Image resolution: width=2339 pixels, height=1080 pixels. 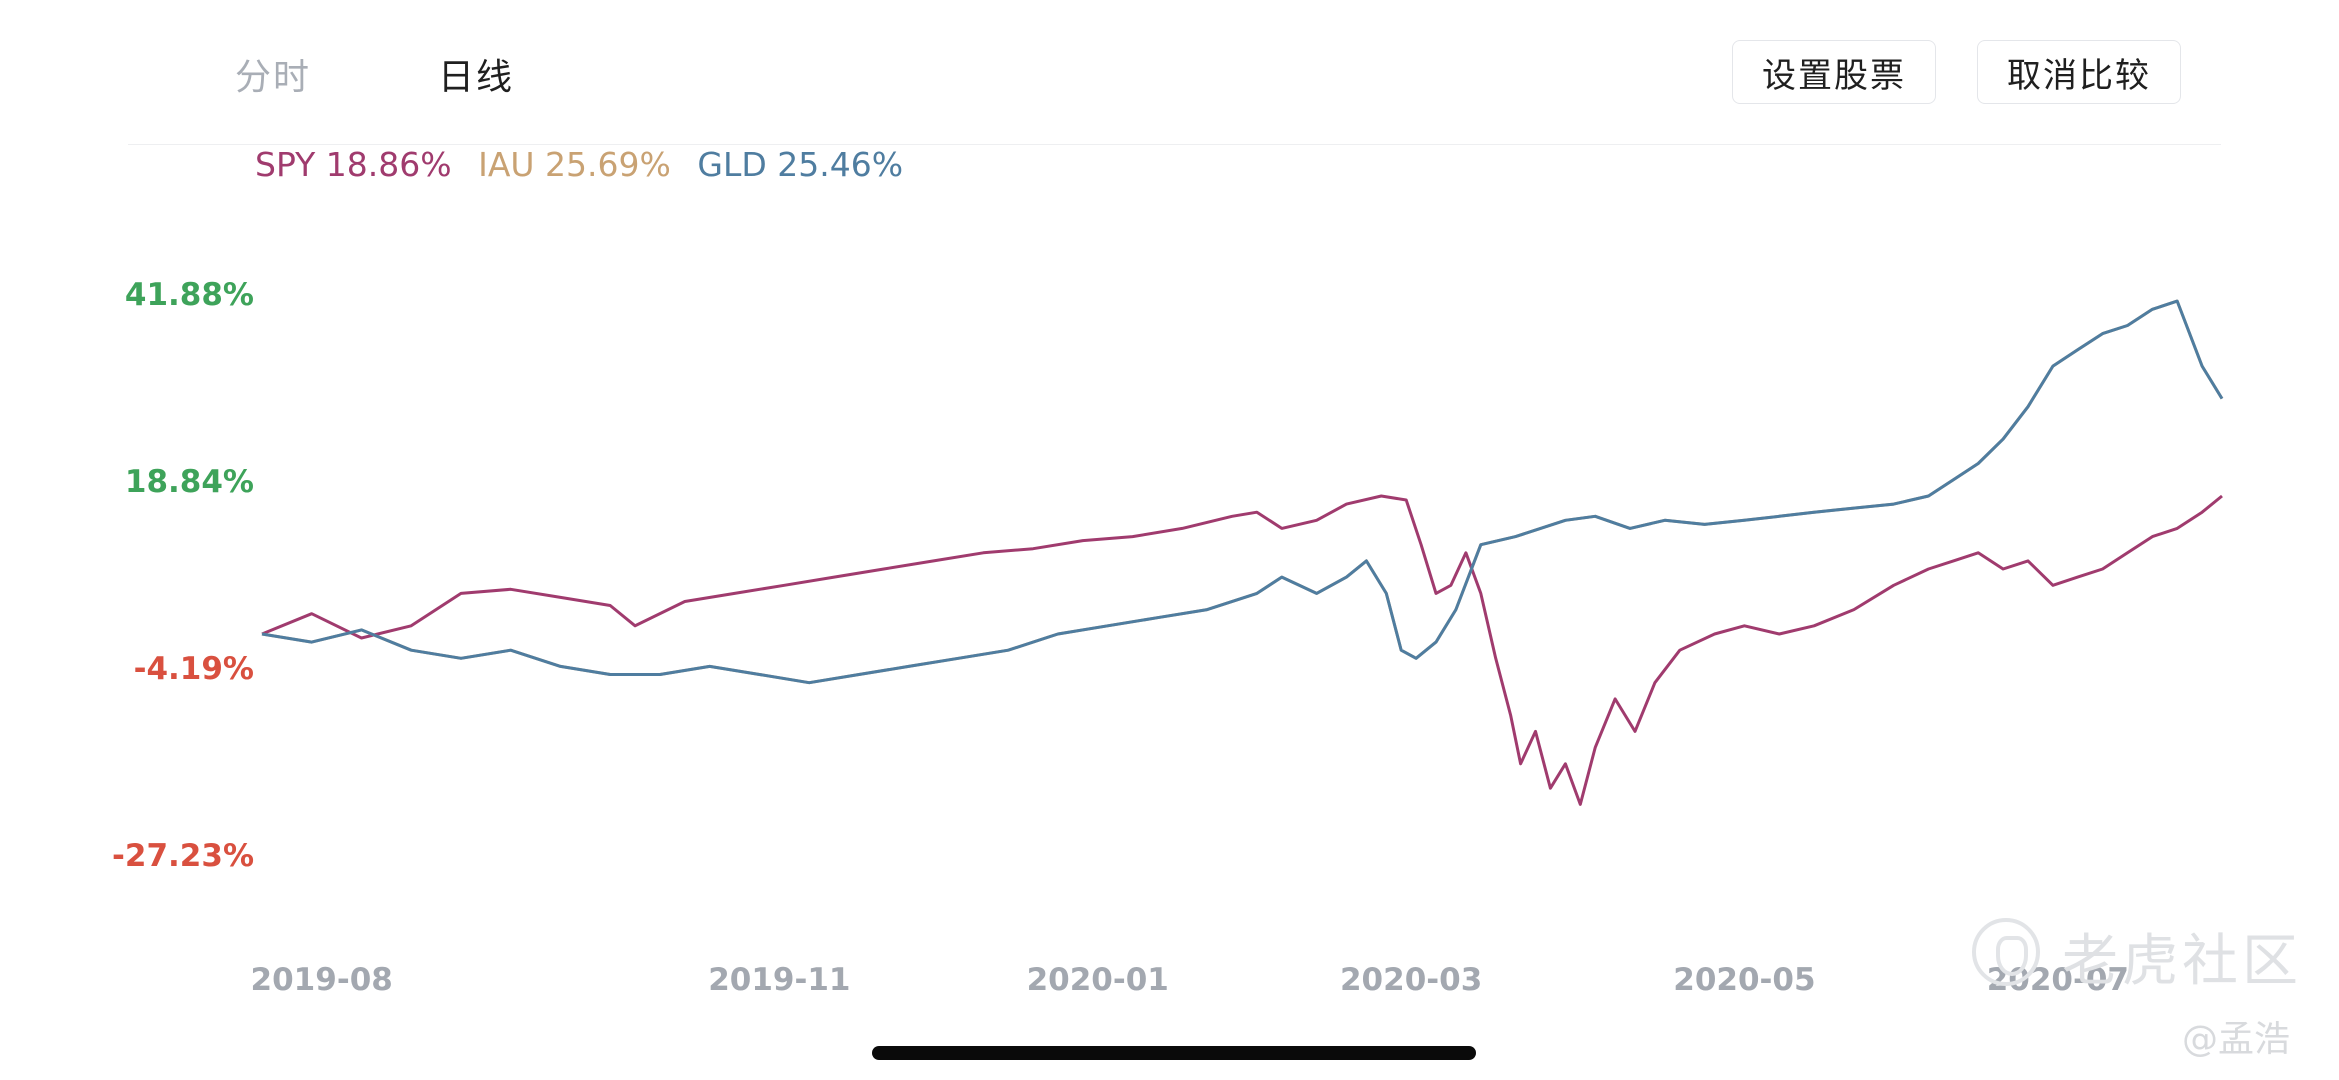 I want to click on tab-intraday: 分时, so click(x=273, y=77).